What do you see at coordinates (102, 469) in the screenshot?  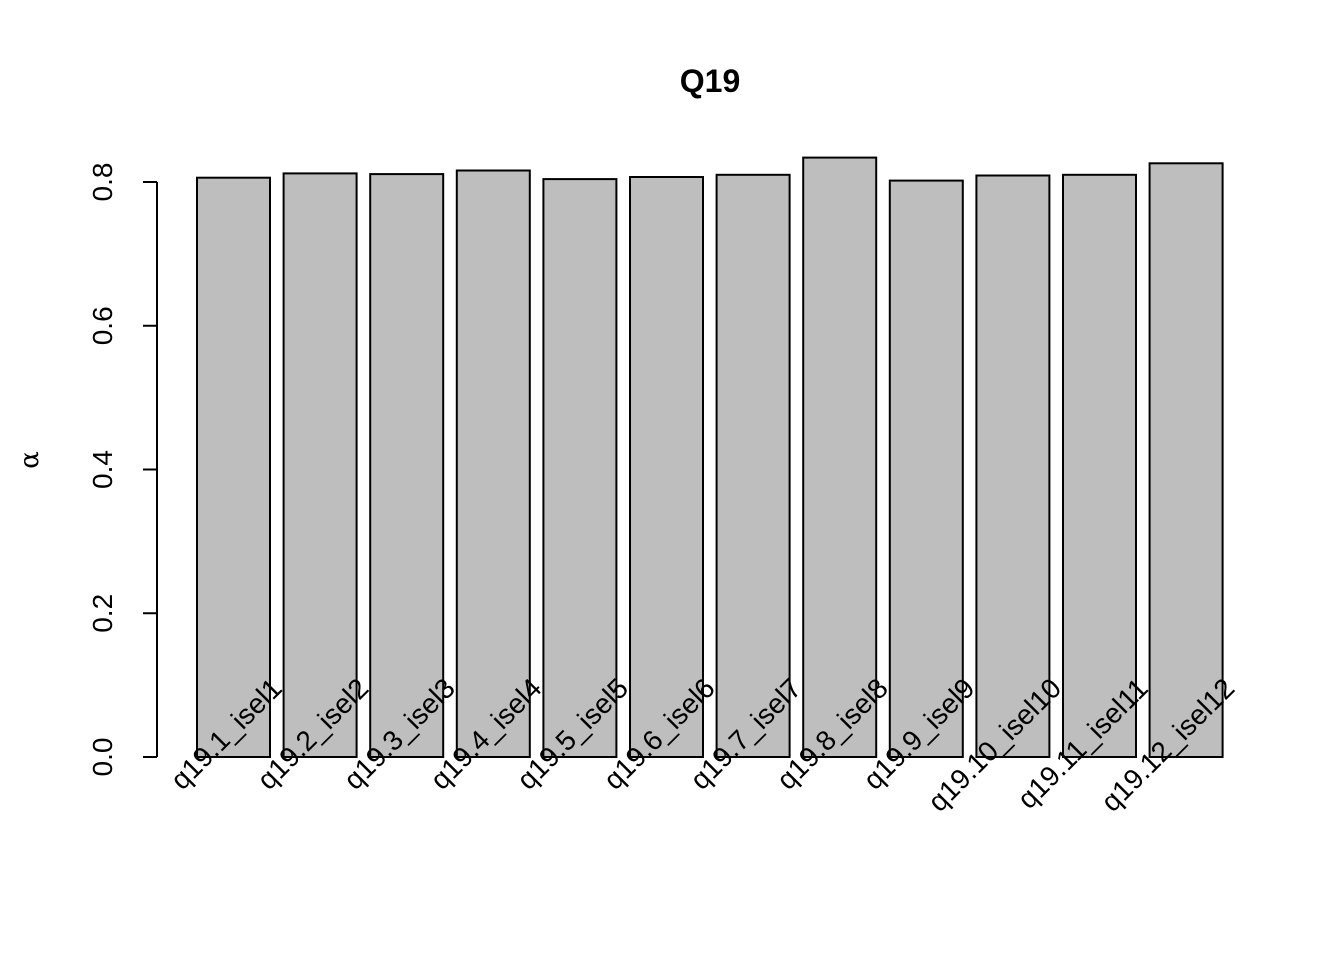 I see `y-tick-label: 0.4` at bounding box center [102, 469].